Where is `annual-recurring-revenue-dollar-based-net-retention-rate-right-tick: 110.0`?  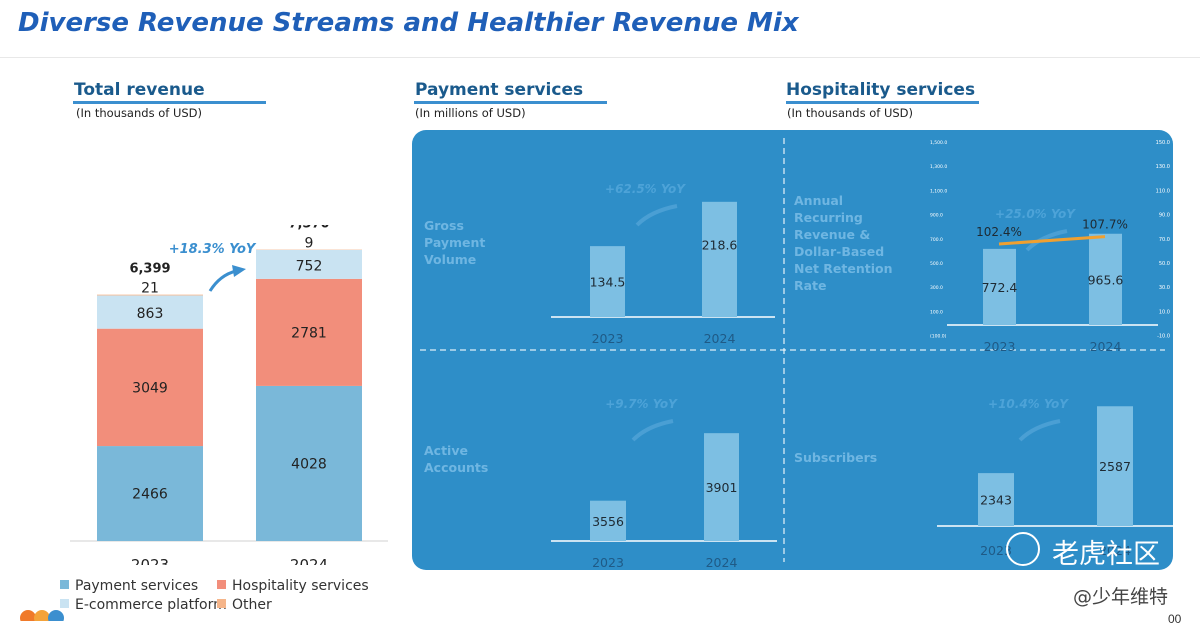
annual-recurring-revenue-dollar-based-net-retention-rate-right-tick: 110.0 is located at coordinates (1163, 191).